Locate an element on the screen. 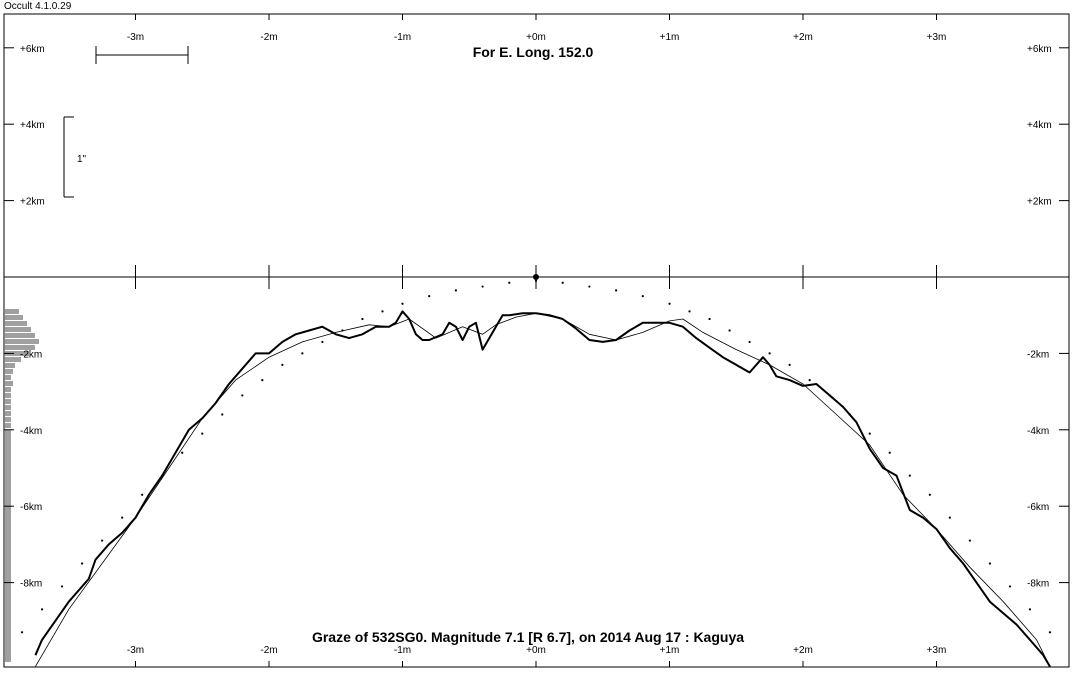  x-tick-label-top: -2m is located at coordinates (268, 37).